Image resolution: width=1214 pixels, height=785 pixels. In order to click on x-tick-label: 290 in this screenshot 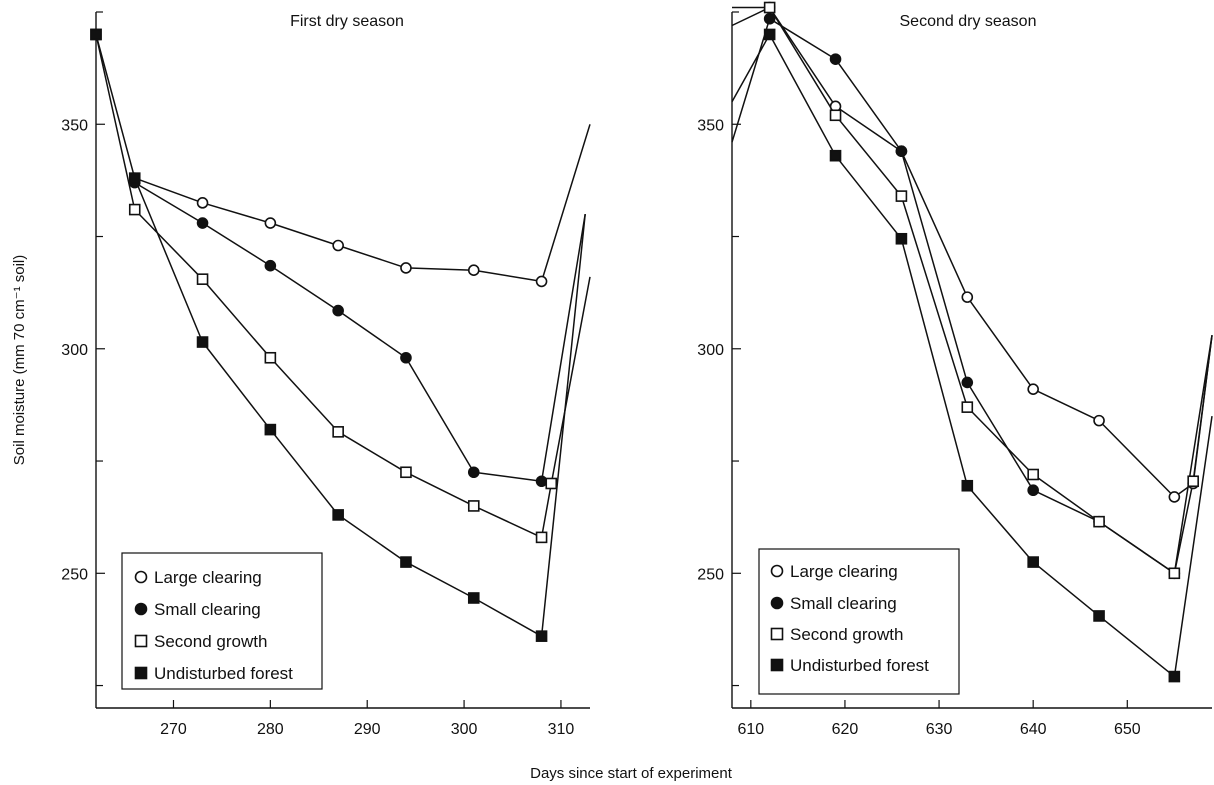, I will do `click(367, 729)`.